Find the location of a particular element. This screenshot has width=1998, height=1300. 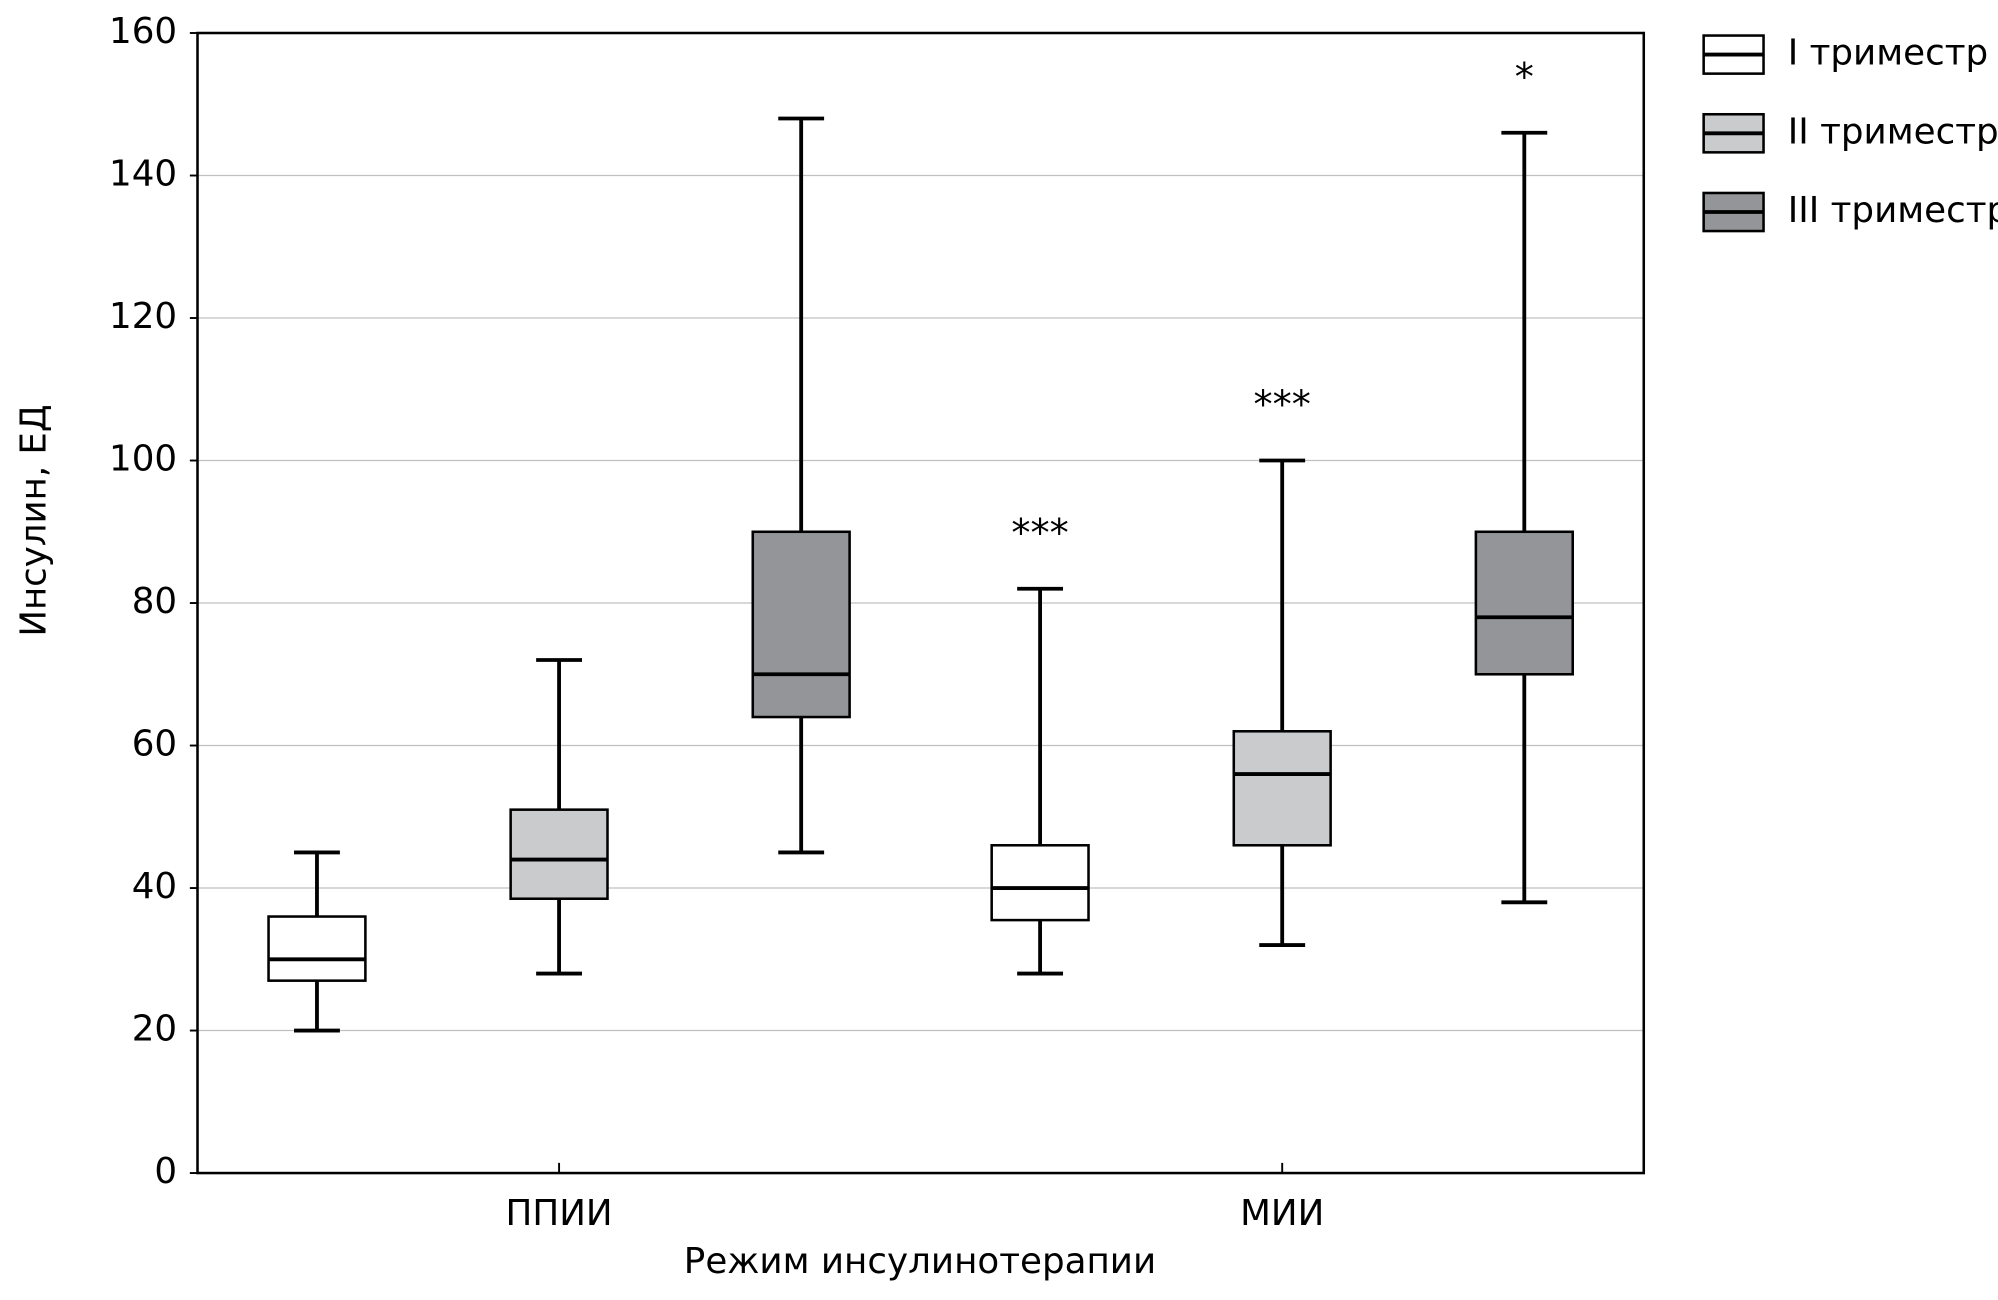

y-tick-label: 140 is located at coordinates (143, 174).